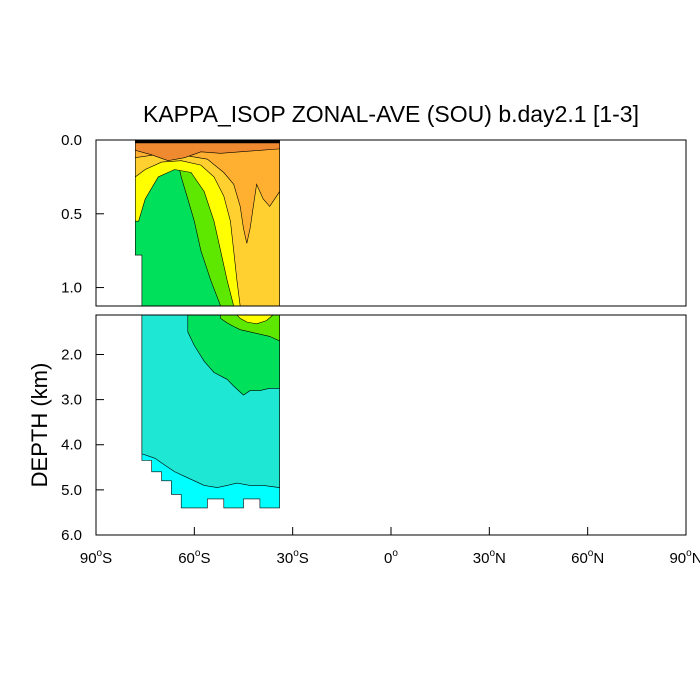 This screenshot has height=700, width=700. Describe the element at coordinates (71, 354) in the screenshot. I see `y-tick-label: 2.0` at that location.